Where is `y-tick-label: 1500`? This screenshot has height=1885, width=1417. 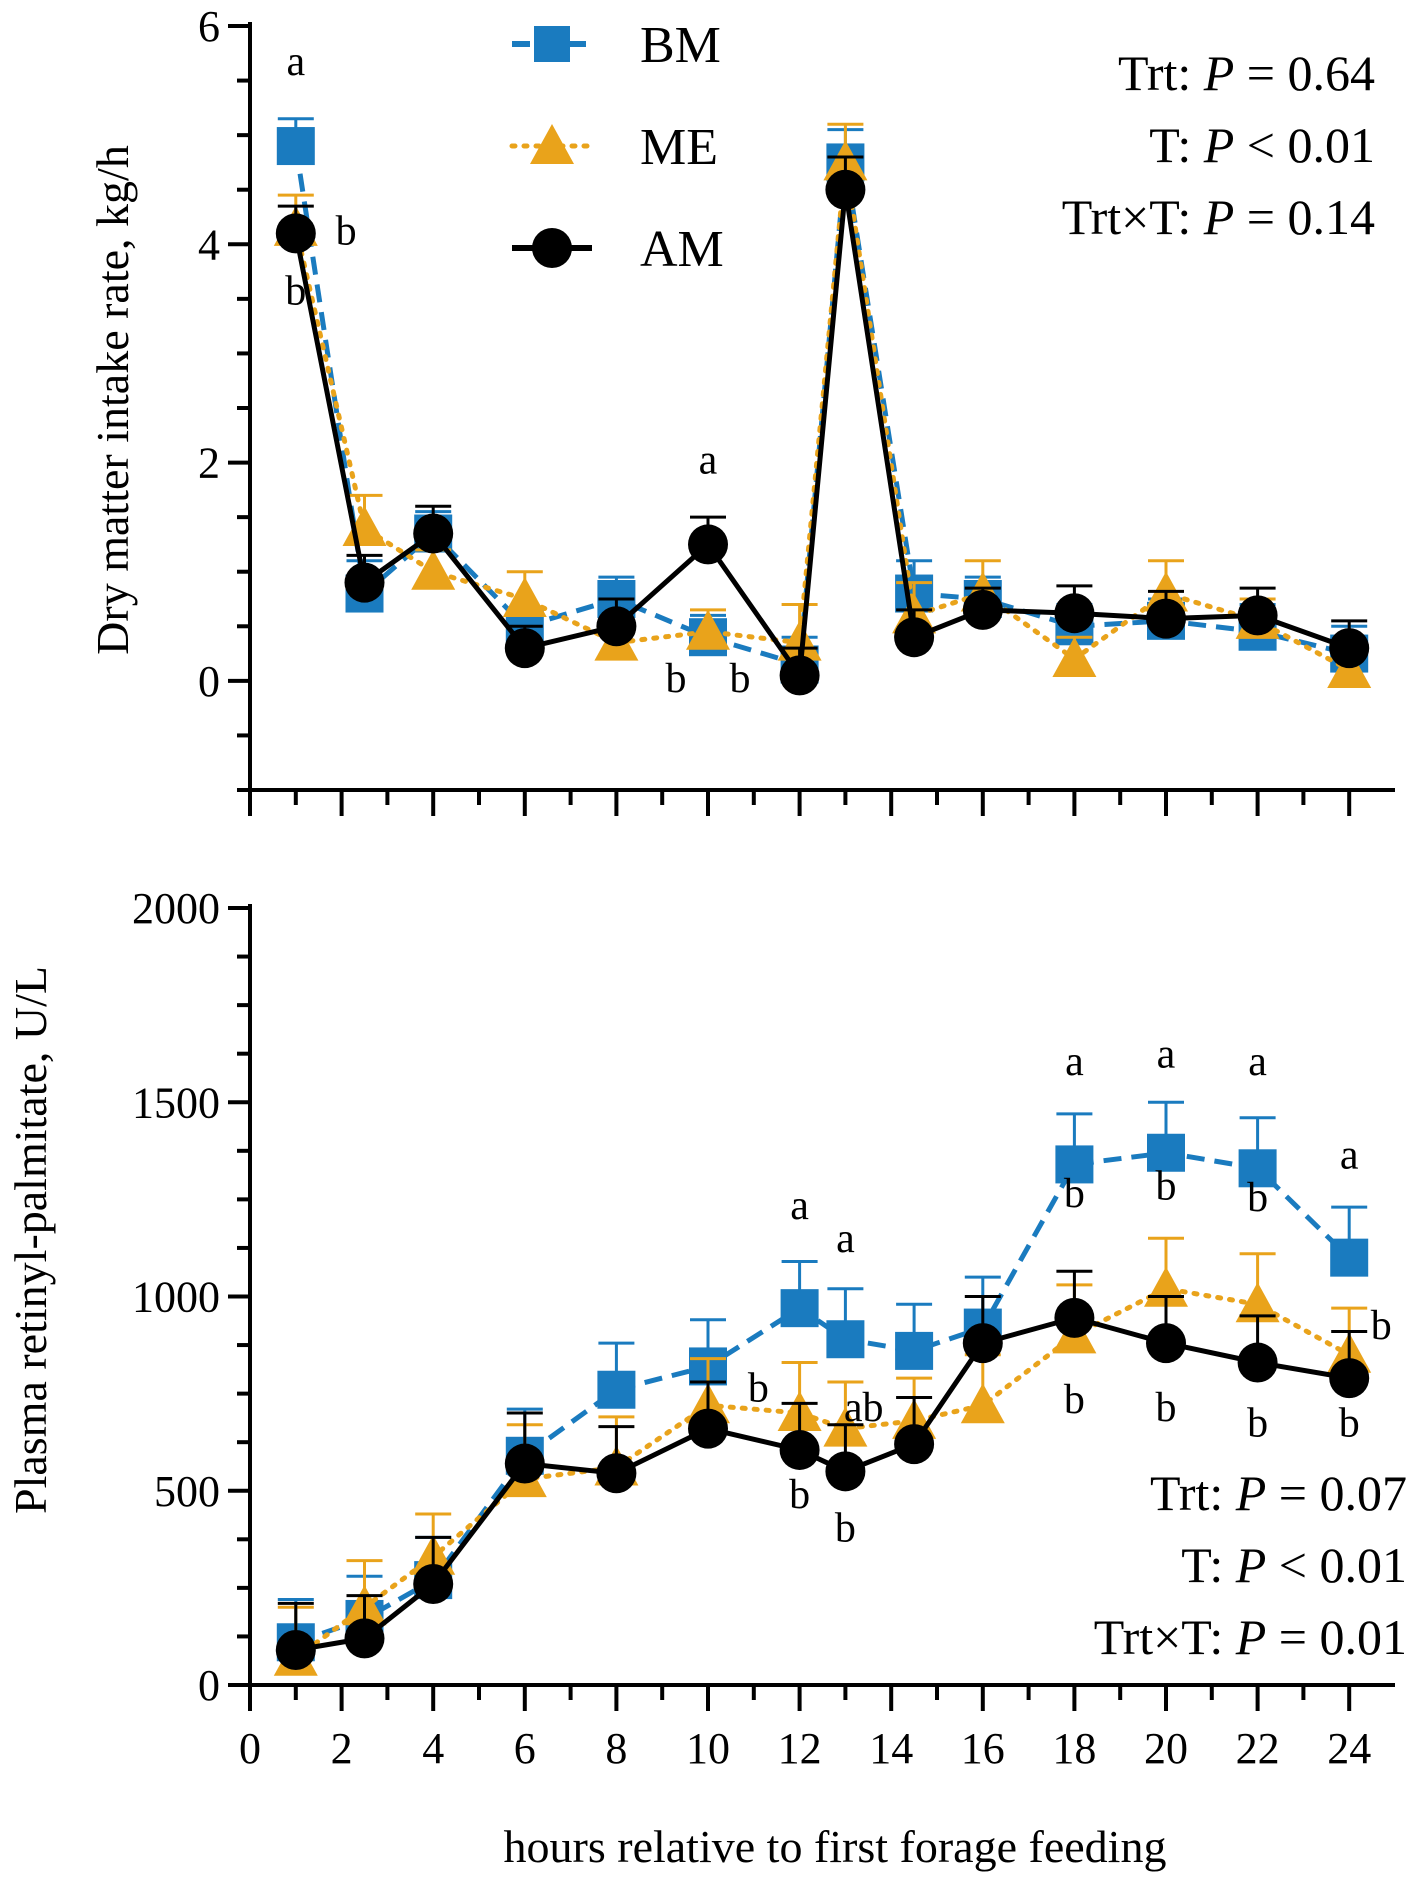
y-tick-label: 1500 is located at coordinates (176, 1102).